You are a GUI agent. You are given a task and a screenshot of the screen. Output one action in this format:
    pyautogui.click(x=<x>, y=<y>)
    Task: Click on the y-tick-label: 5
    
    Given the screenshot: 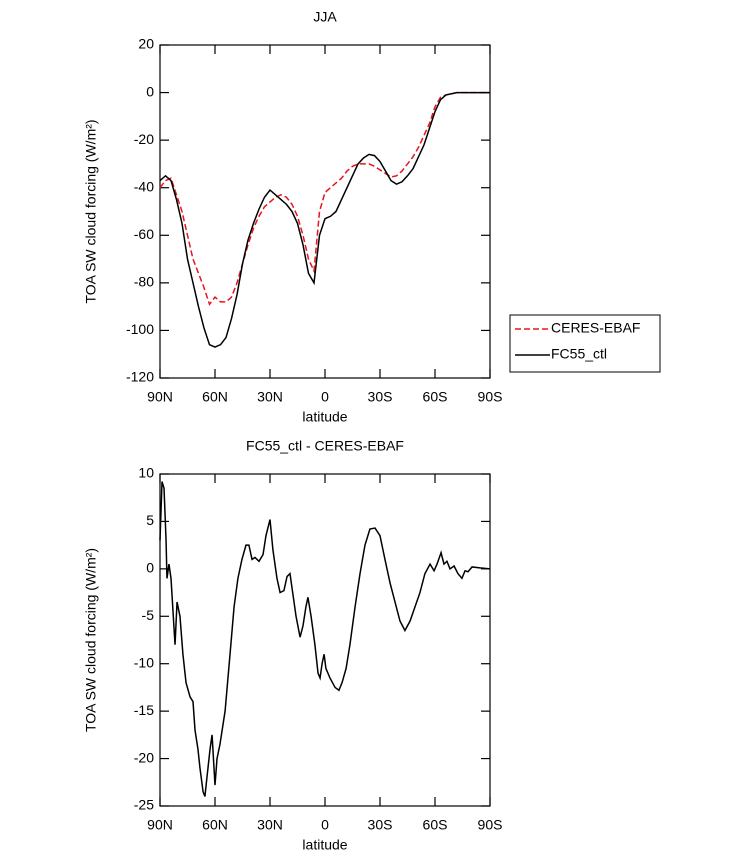 What is the action you would take?
    pyautogui.click(x=150, y=520)
    